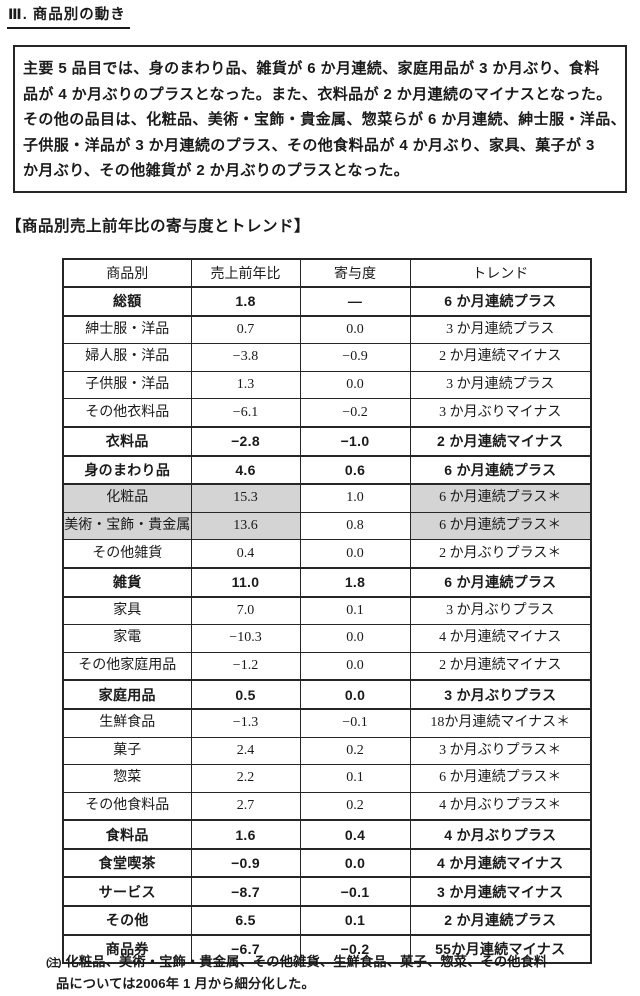 This screenshot has width=640, height=996. I want to click on cell-trend: 4 か月ぶりプラス＊, so click(500, 806).